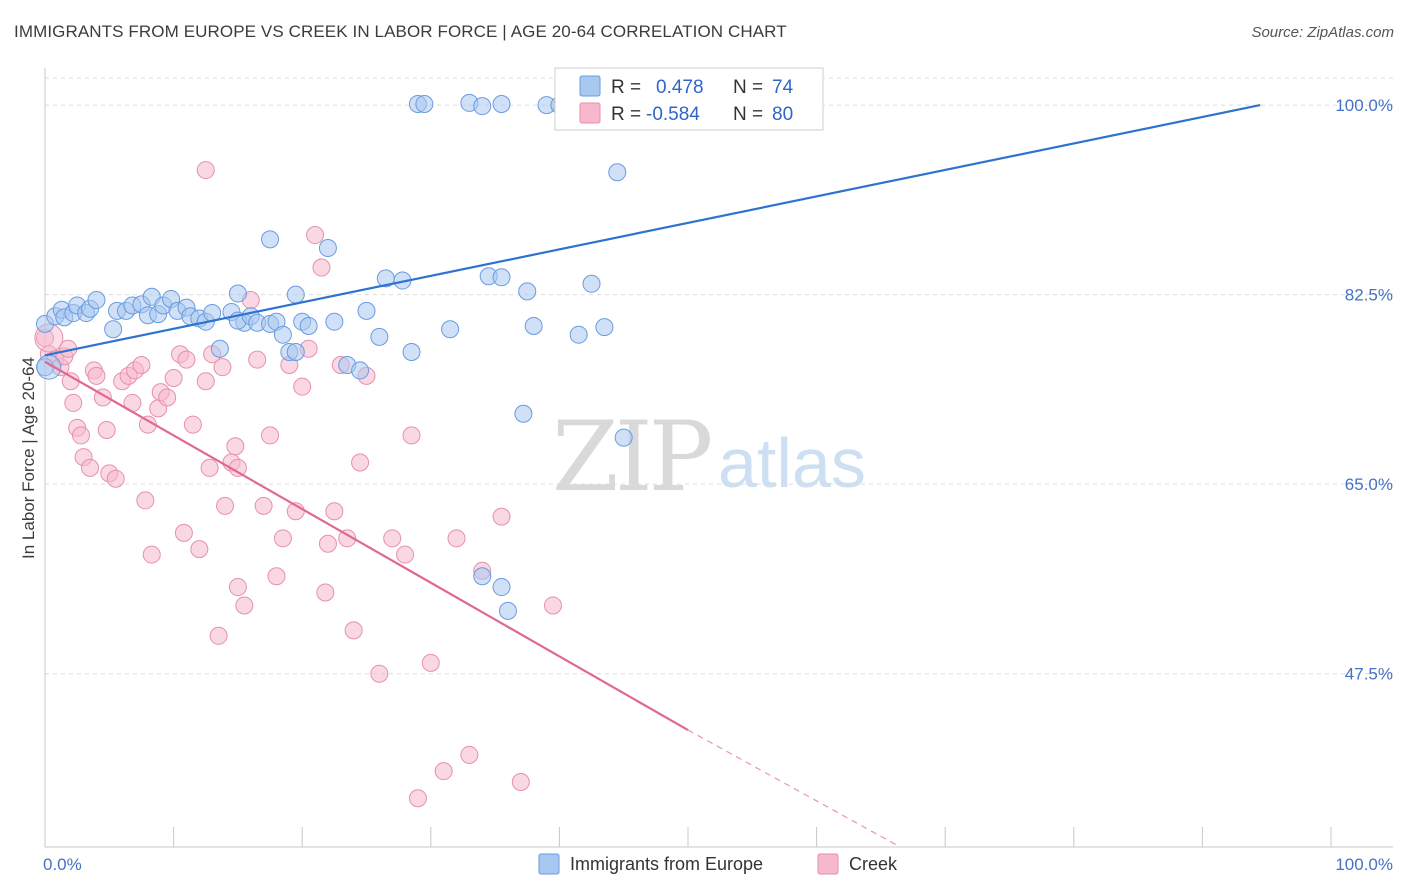 Image resolution: width=1406 pixels, height=892 pixels. What do you see at coordinates (689, 99) in the screenshot?
I see `correlation-legend: R = 0.478 N = 74 R = -0.584 N = 80` at bounding box center [689, 99].